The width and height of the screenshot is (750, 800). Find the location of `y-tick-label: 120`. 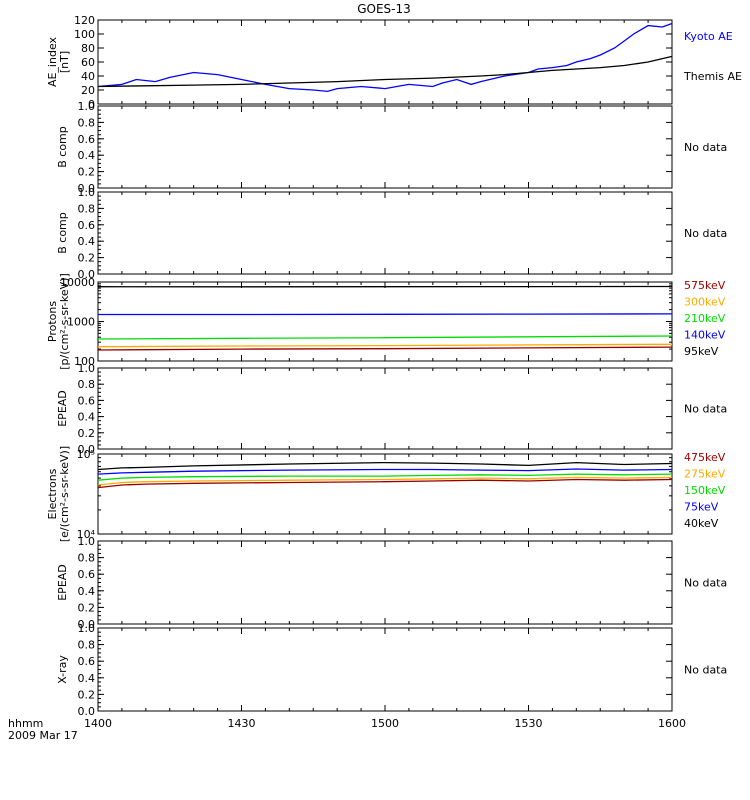

y-tick-label: 120 is located at coordinates (84, 20).